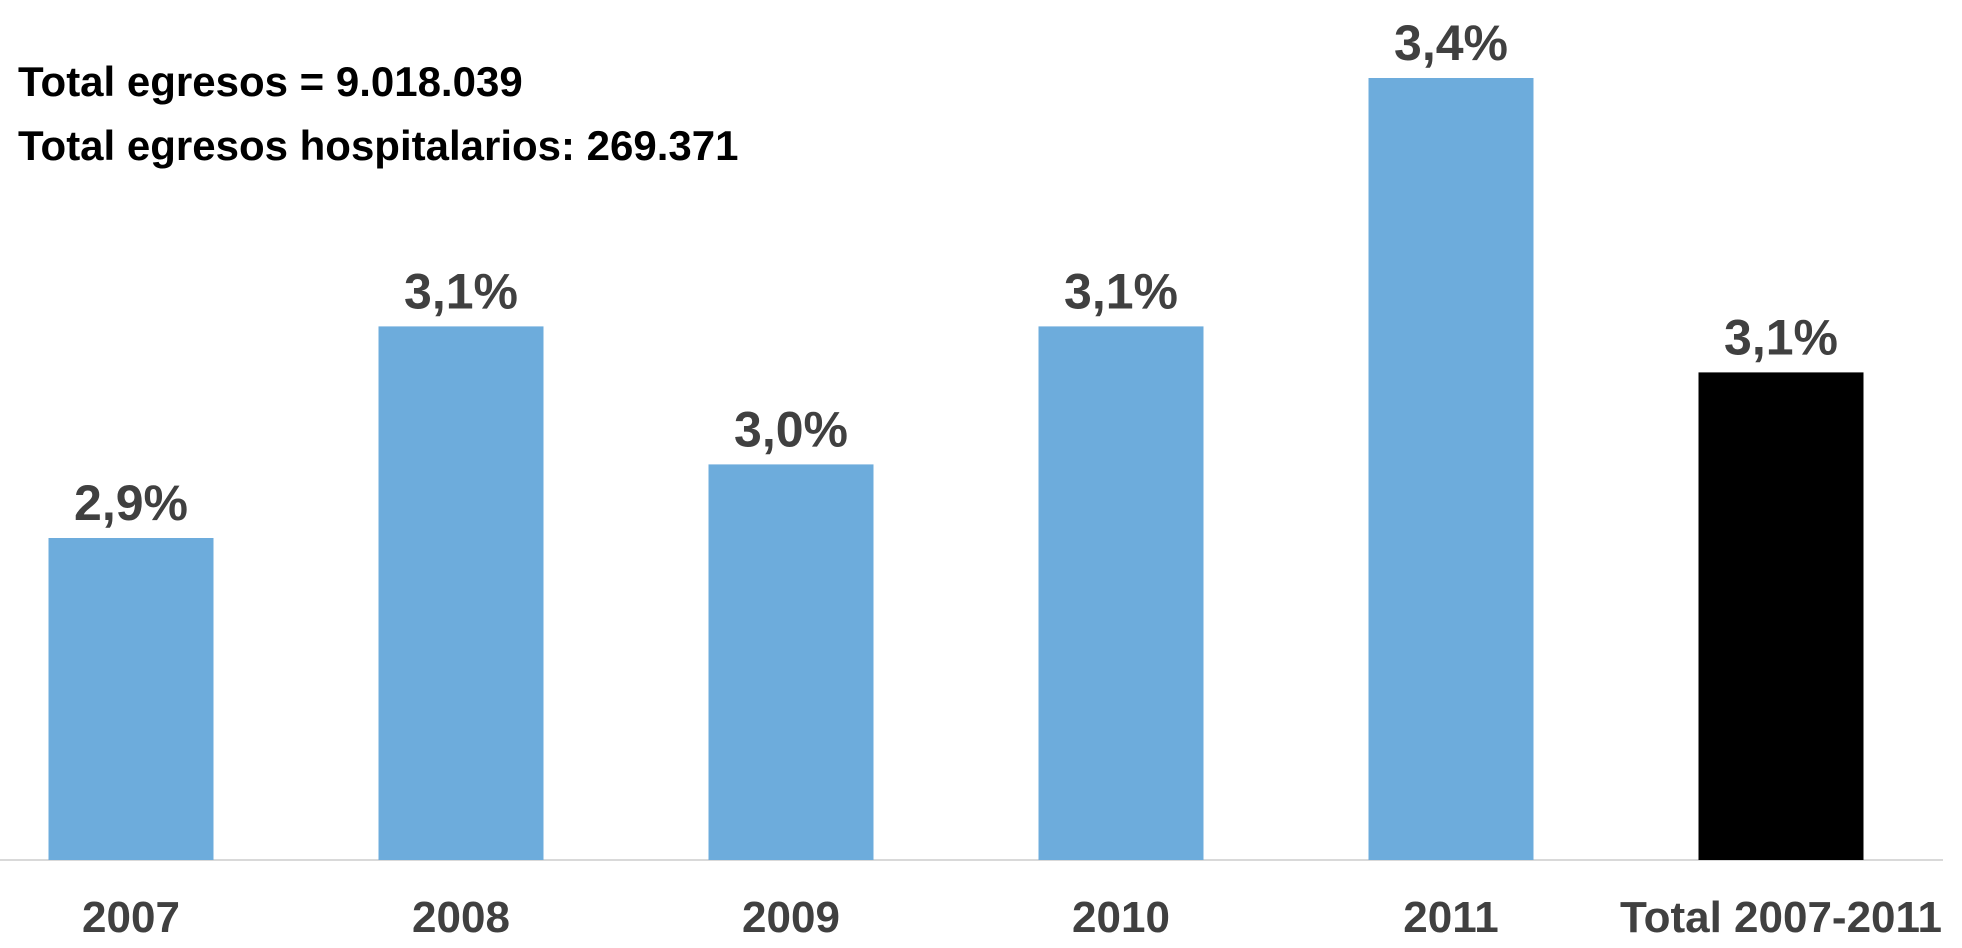 The width and height of the screenshot is (1962, 948). What do you see at coordinates (1450, 917) in the screenshot?
I see `x-tick-label: 2011` at bounding box center [1450, 917].